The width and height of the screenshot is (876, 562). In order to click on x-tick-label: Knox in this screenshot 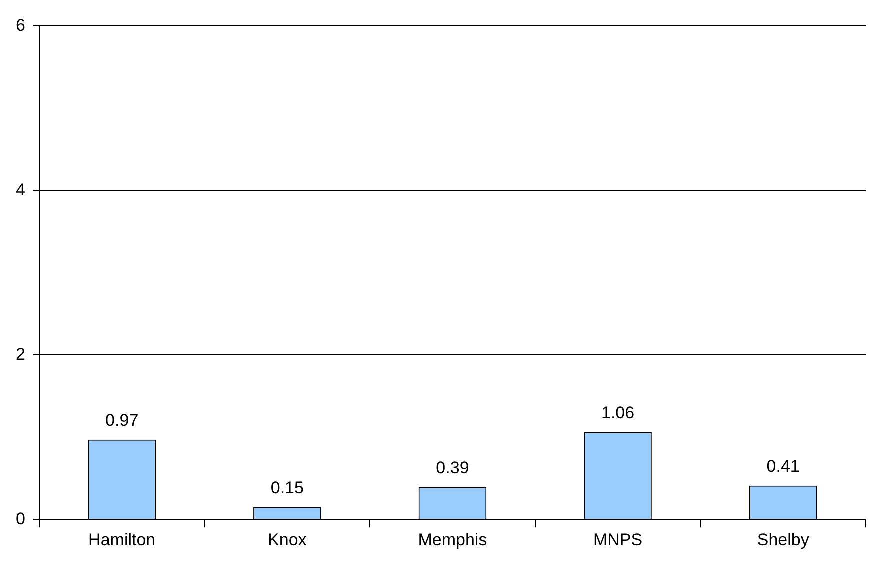, I will do `click(288, 540)`.